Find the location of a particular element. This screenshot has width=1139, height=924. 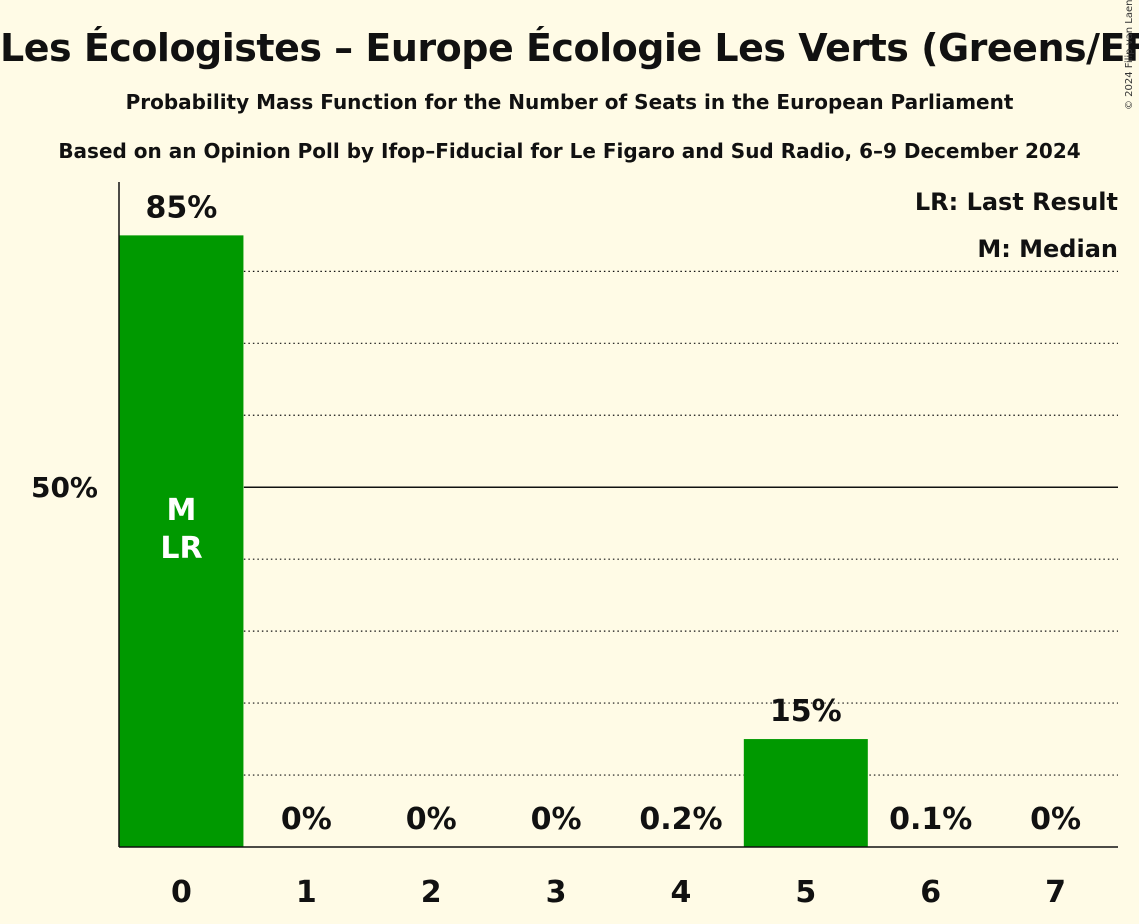

data-label: 0.2% is located at coordinates (680, 819).